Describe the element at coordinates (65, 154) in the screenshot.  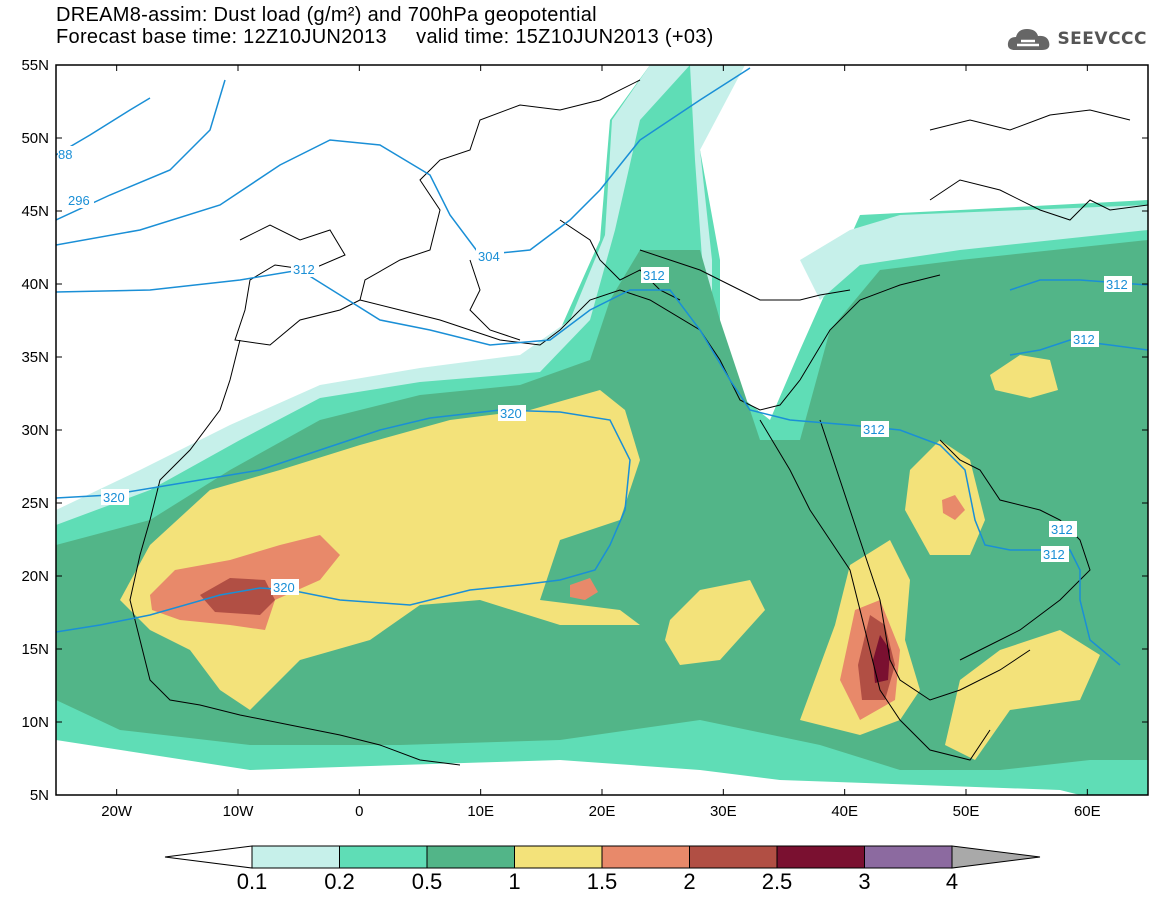
I see `contour-label: 88` at that location.